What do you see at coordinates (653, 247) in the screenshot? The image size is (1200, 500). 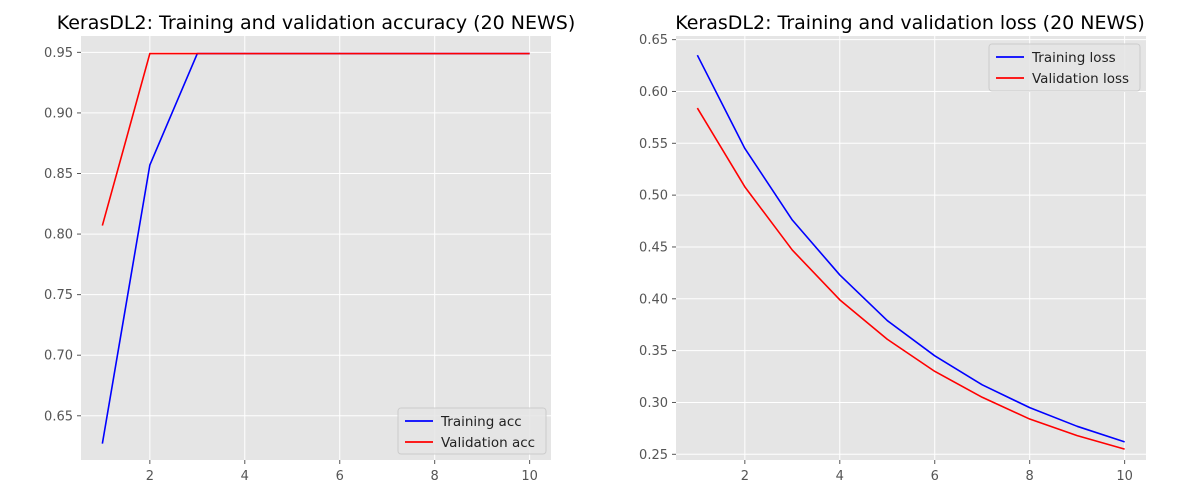 I see `loss-ytick-label: 0.45` at bounding box center [653, 247].